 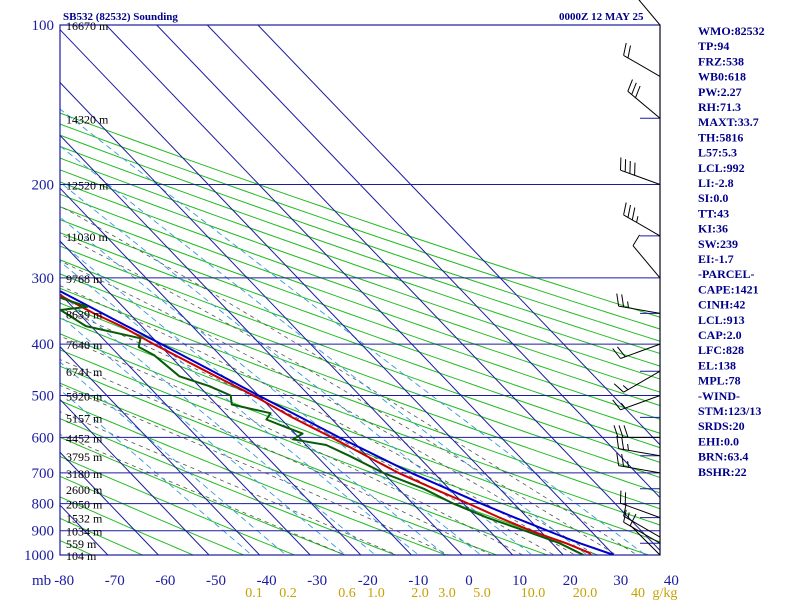 What do you see at coordinates (267, 581) in the screenshot?
I see `temperature-tick-label: -40` at bounding box center [267, 581].